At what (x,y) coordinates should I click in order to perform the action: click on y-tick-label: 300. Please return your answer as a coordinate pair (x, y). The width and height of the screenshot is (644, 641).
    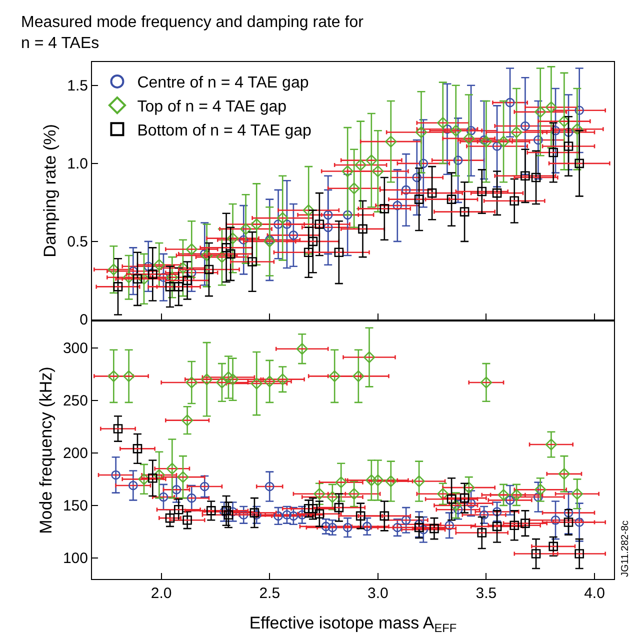
    Looking at the image, I should click on (75, 349).